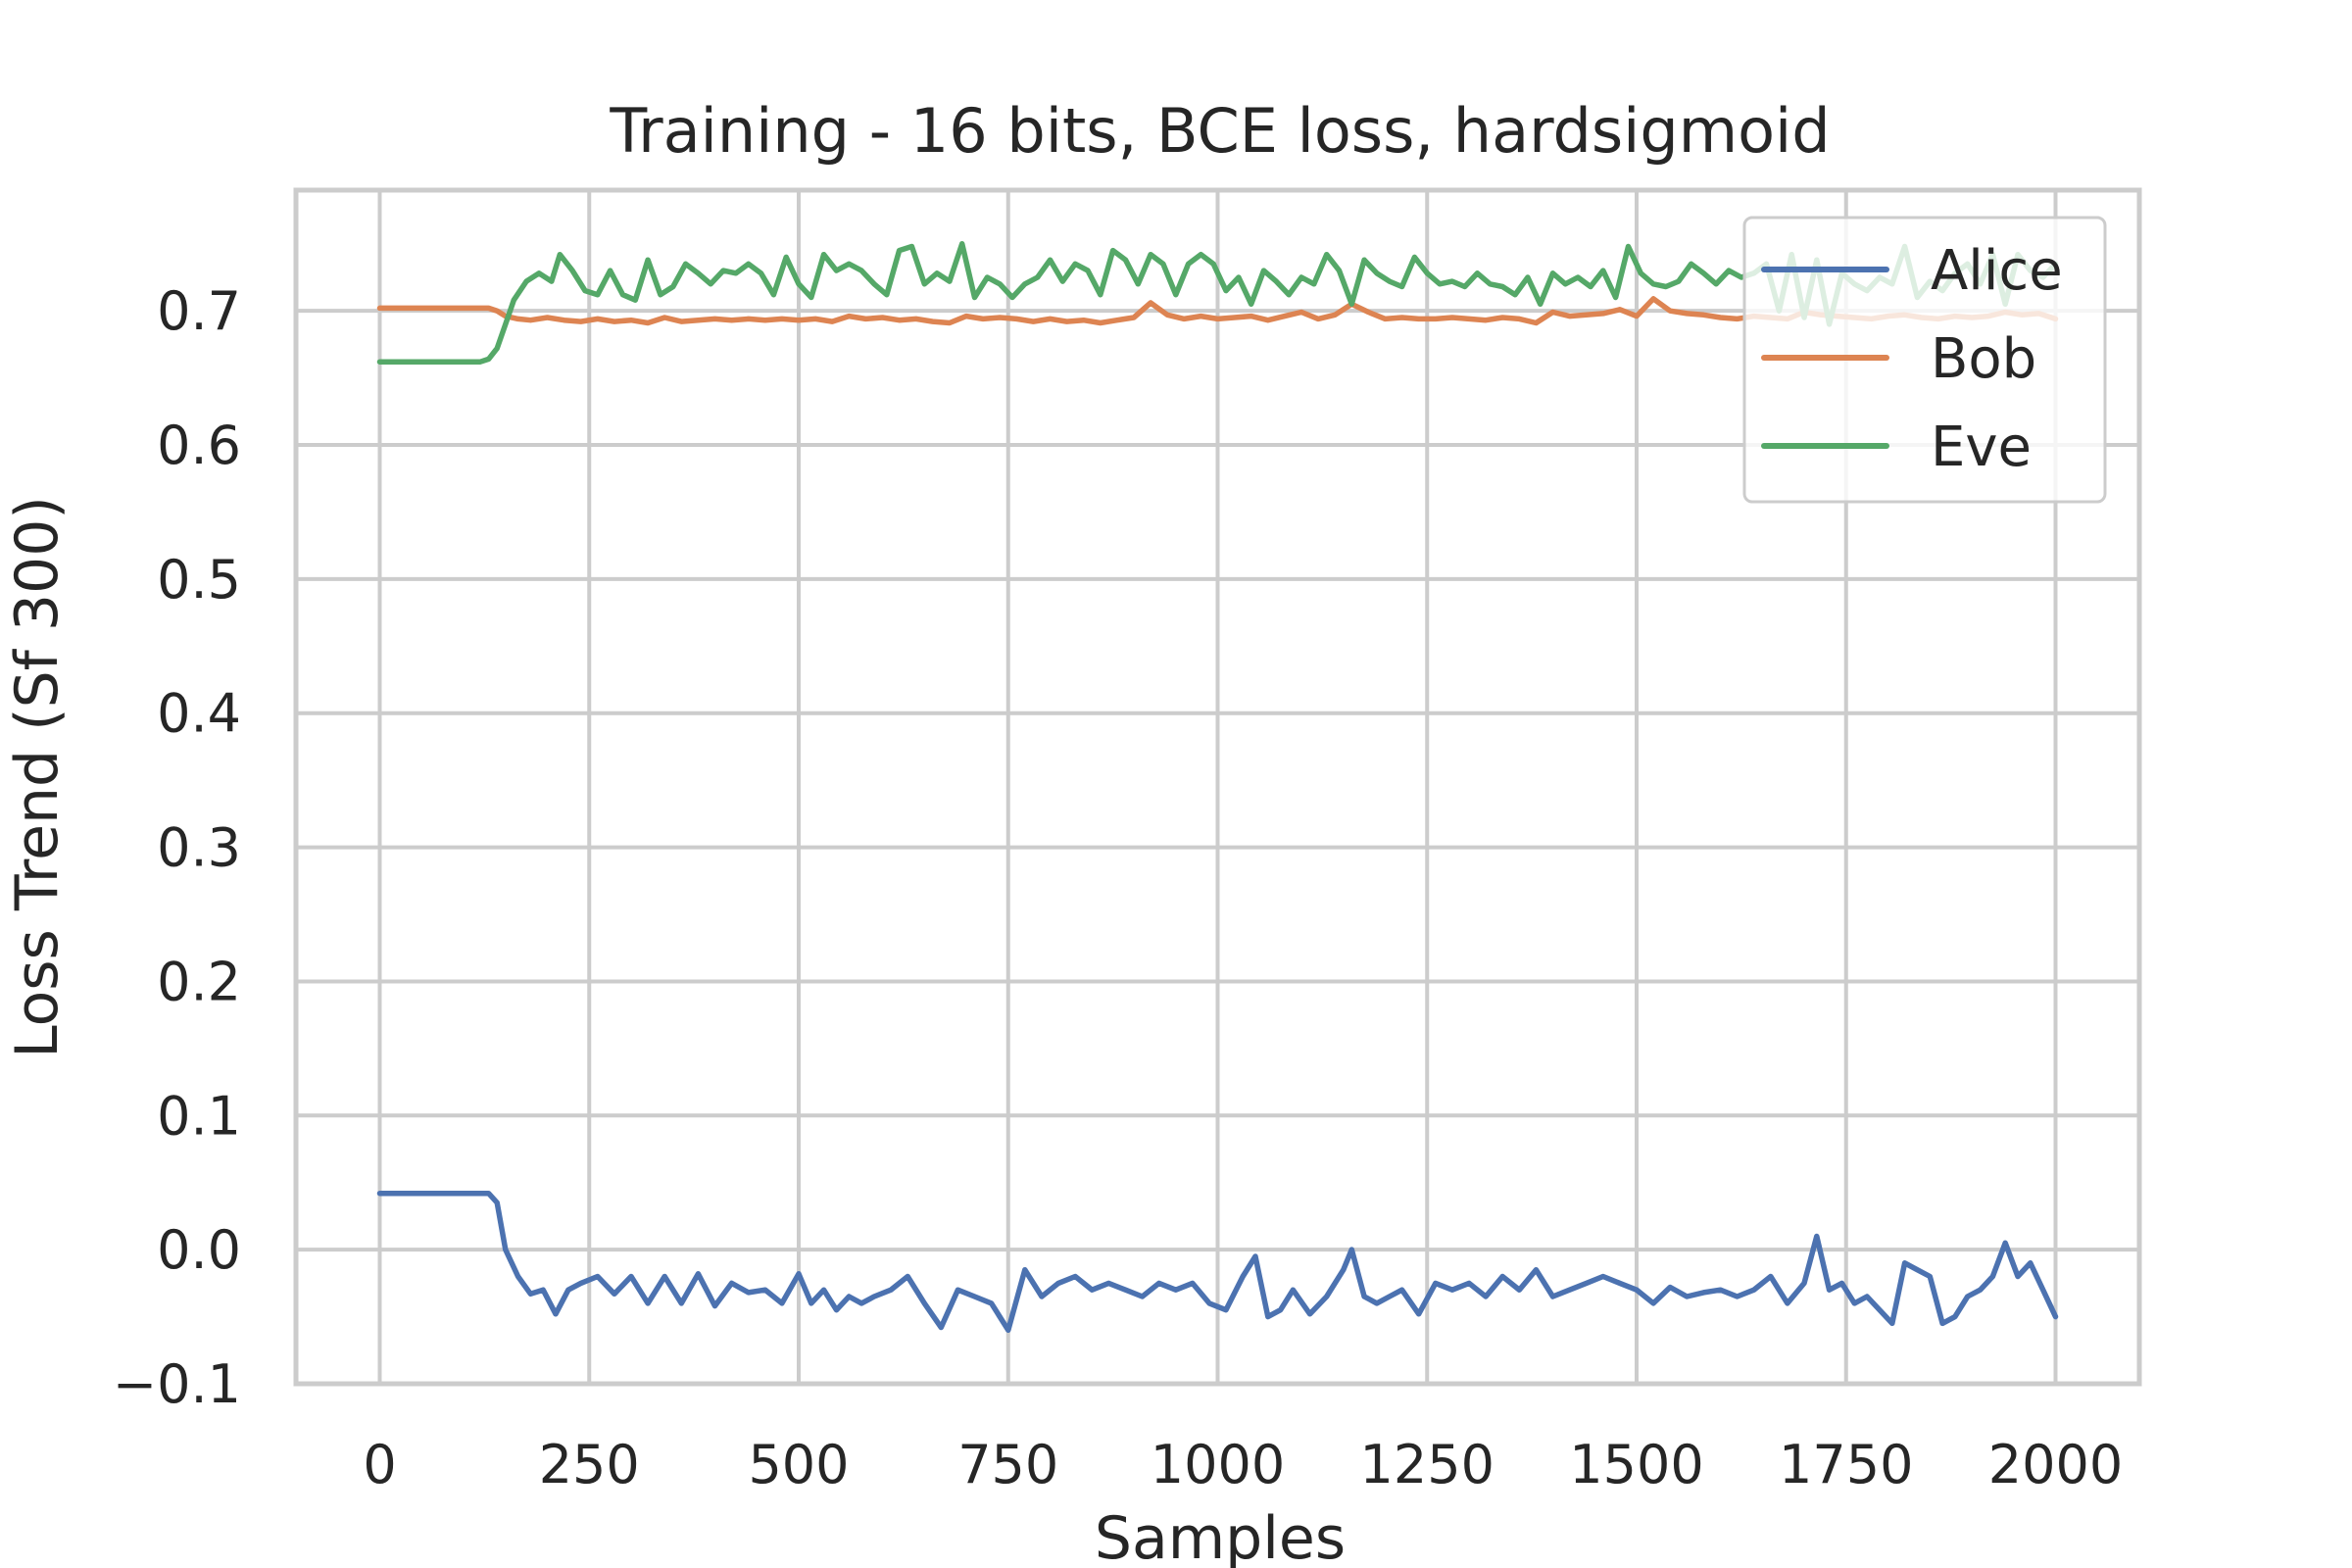  I want to click on series-line-alice, so click(1217, 1262).